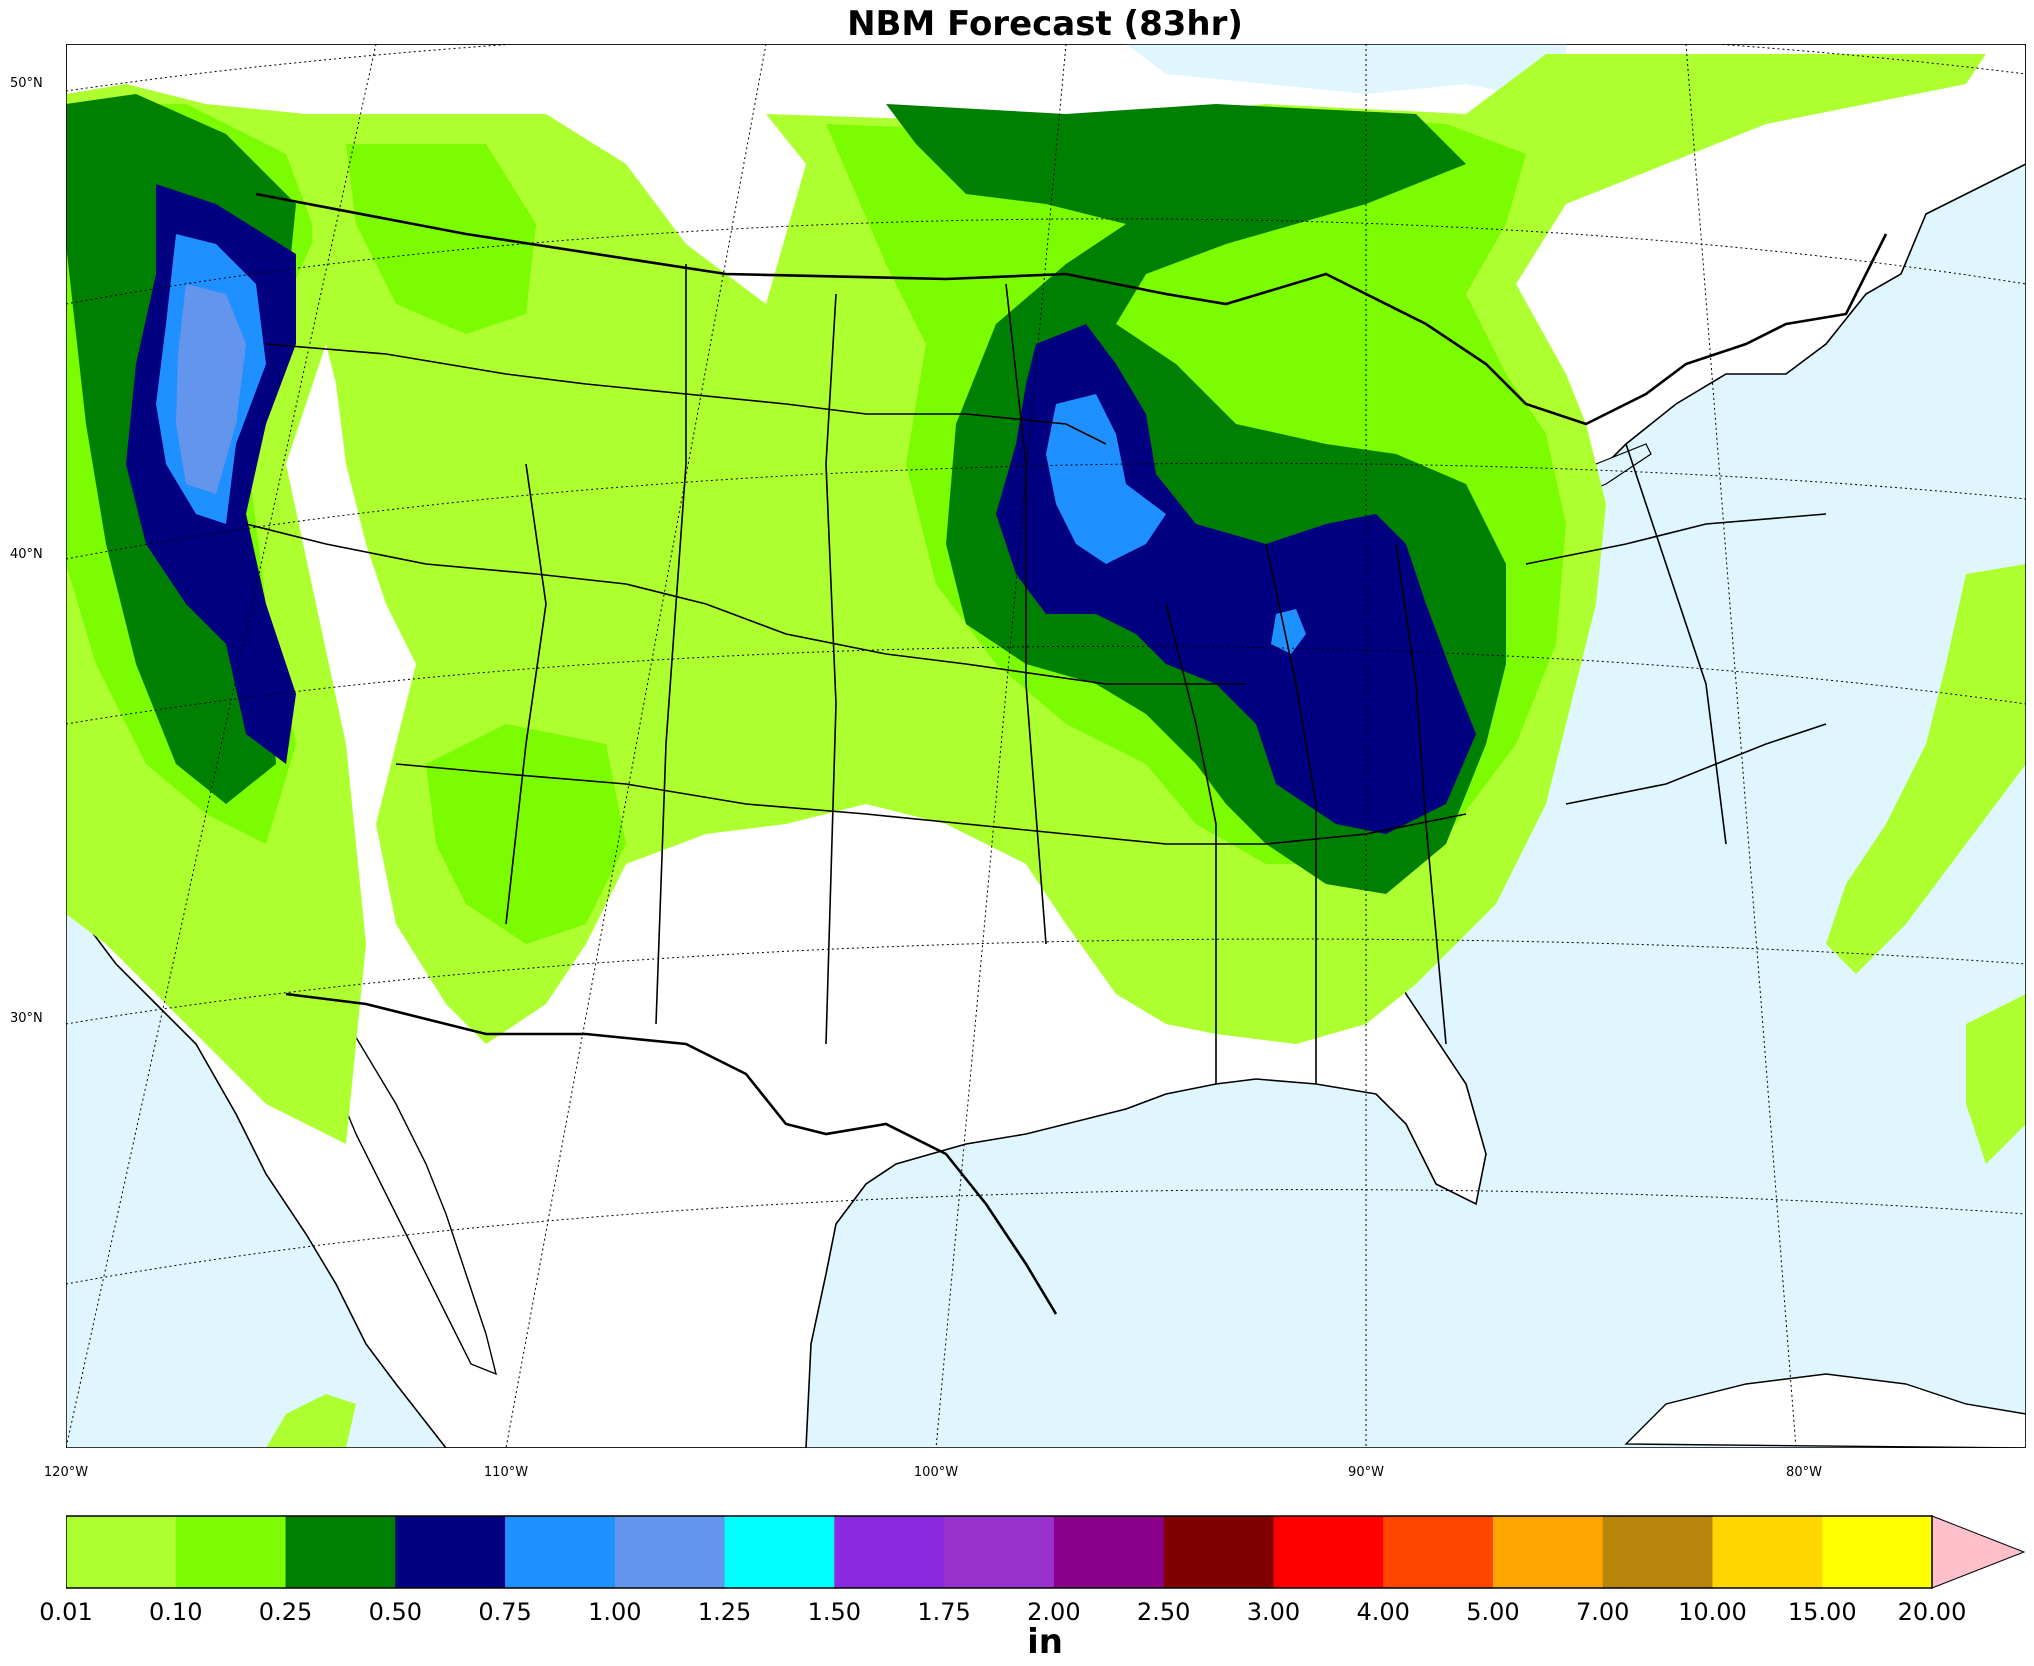 This screenshot has width=2034, height=1666. Describe the element at coordinates (66, 1472) in the screenshot. I see `lon-label-120: 120°W` at that location.